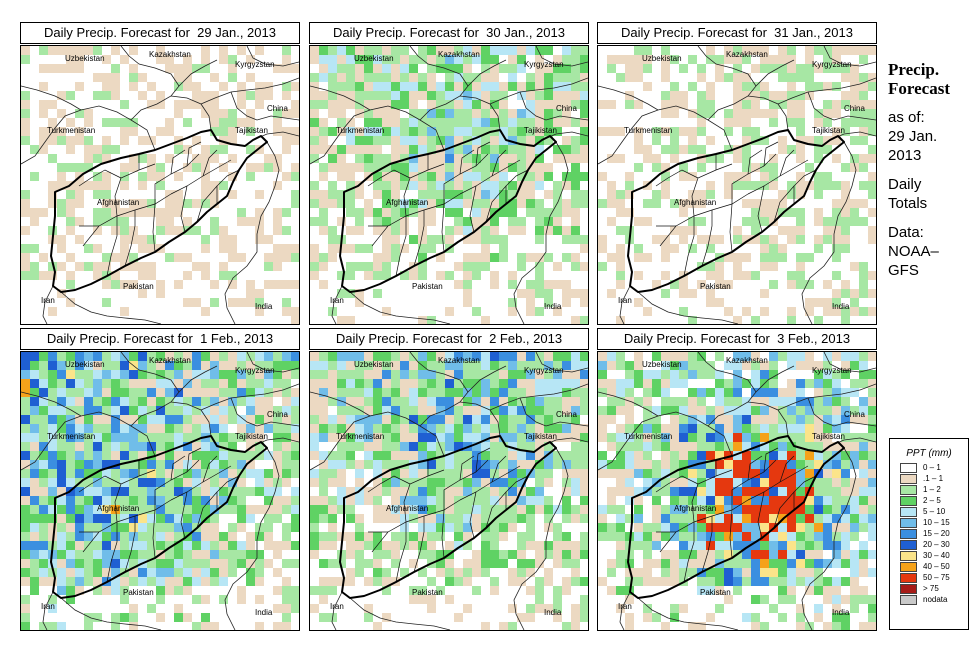 The width and height of the screenshot is (975, 646). What do you see at coordinates (826, 397) in the screenshot?
I see `country-border` at bounding box center [826, 397].